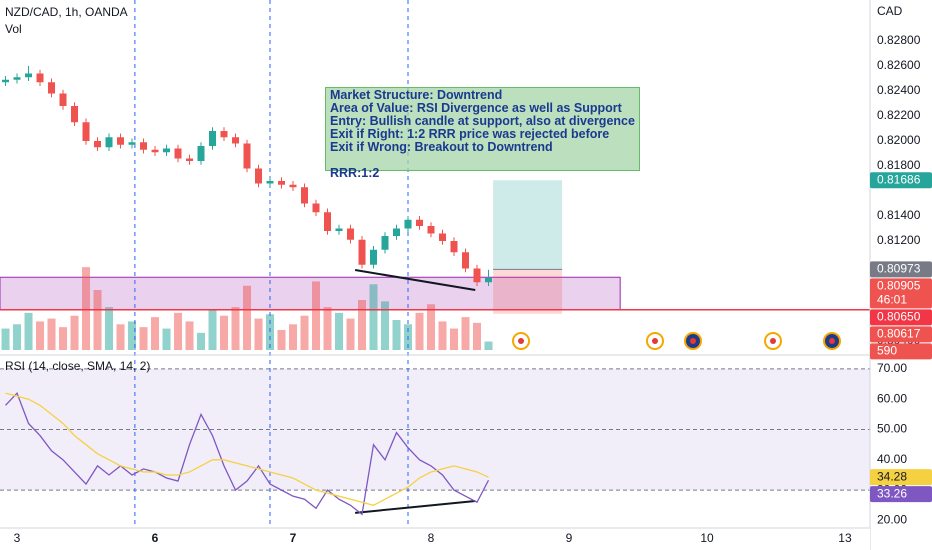  What do you see at coordinates (66, 12) in the screenshot?
I see `chart-title: NZD/CAD, 1h, OANDA` at bounding box center [66, 12].